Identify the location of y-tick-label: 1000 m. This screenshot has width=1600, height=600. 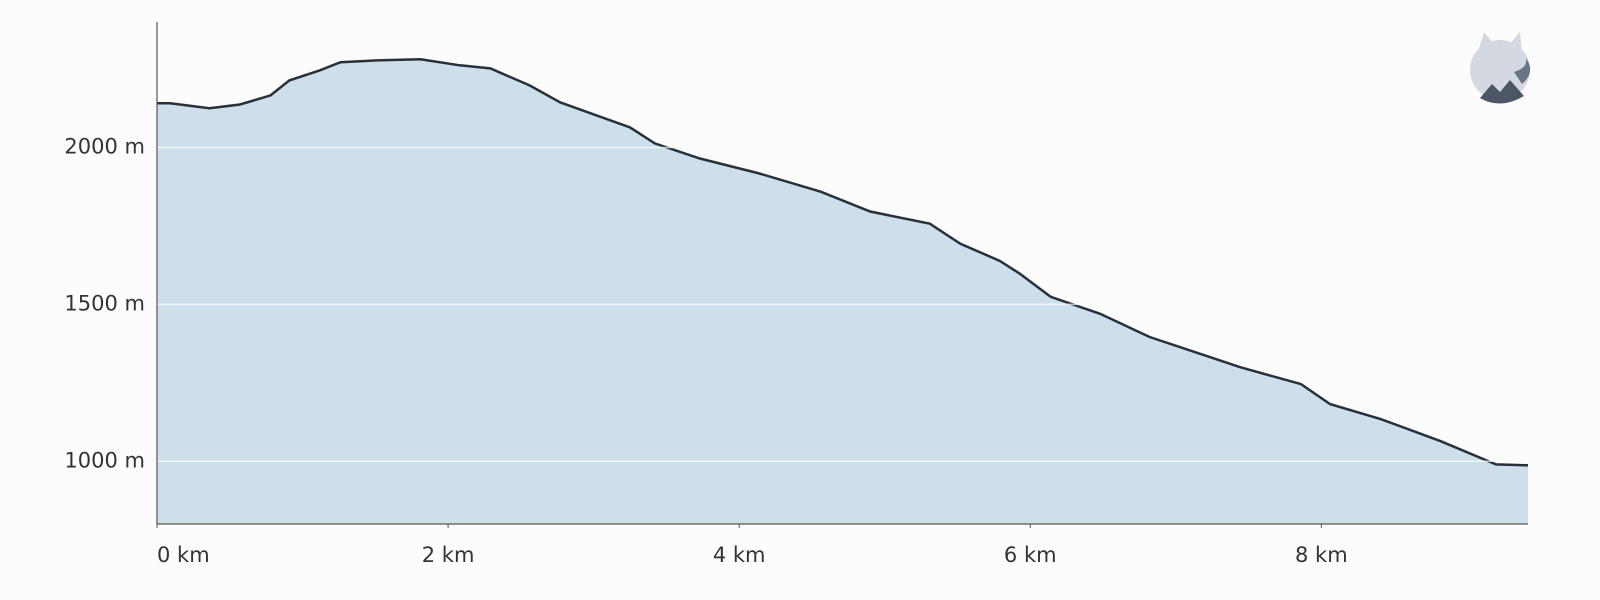
(104, 460).